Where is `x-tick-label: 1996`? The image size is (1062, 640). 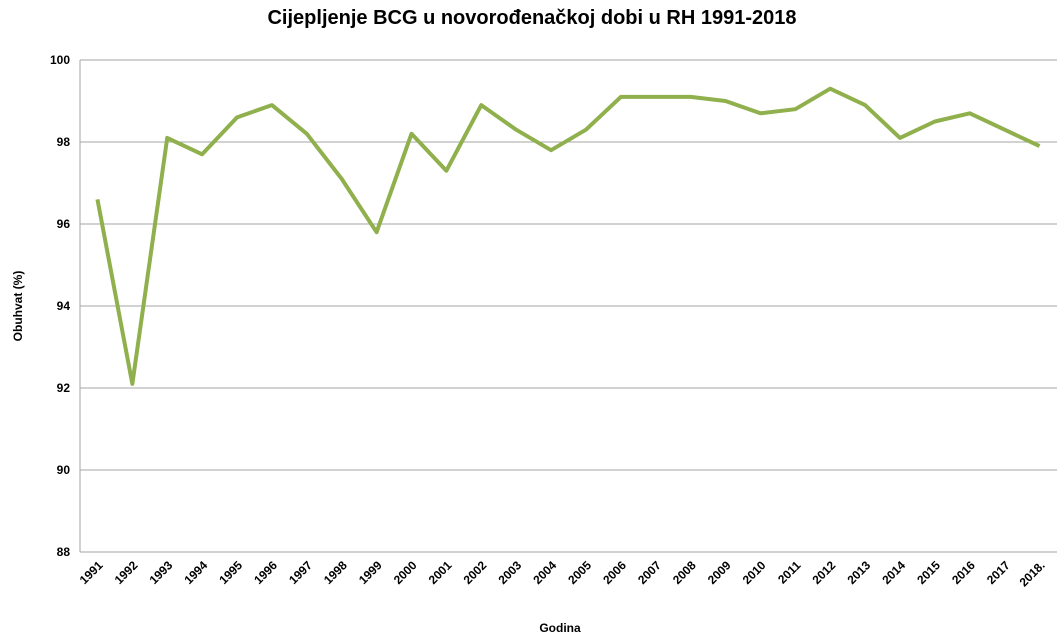 x-tick-label: 1996 is located at coordinates (265, 572).